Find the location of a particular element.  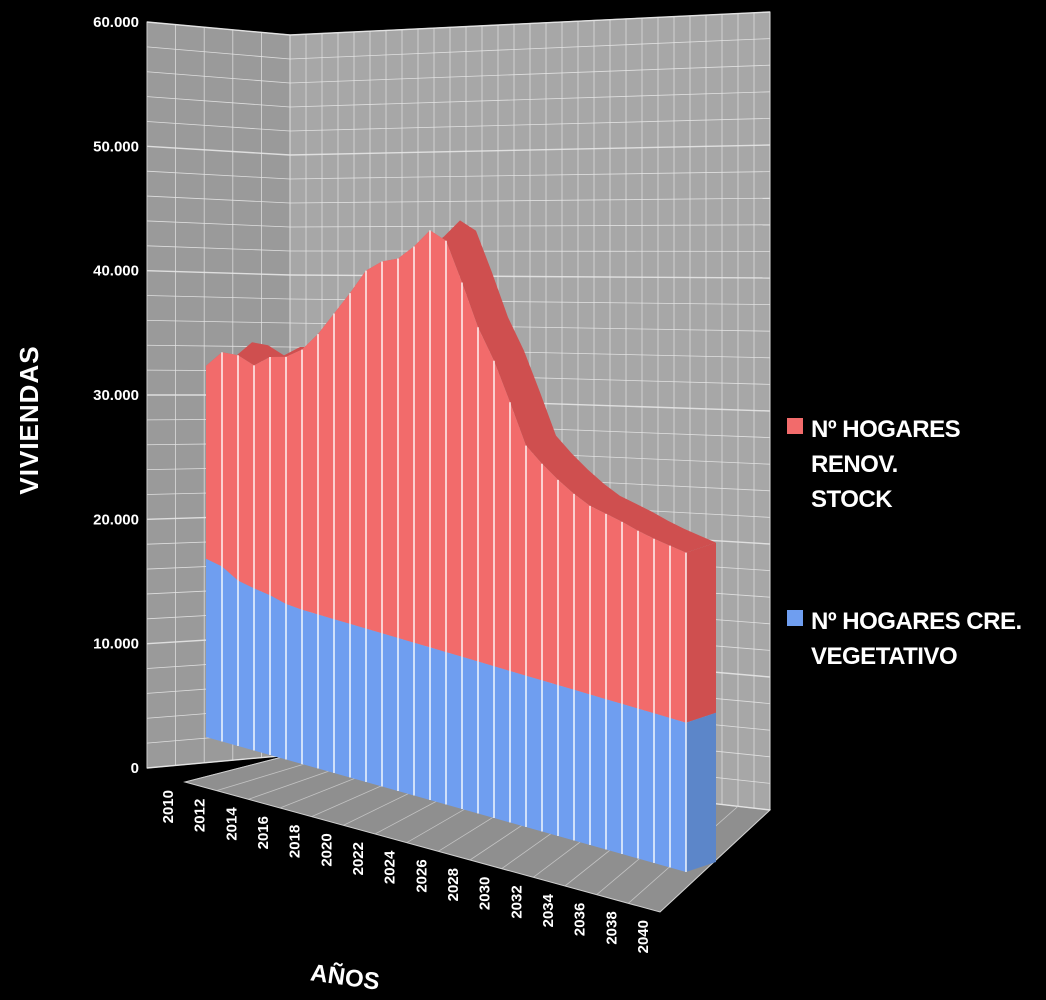

x-tick-label: 2040 is located at coordinates (643, 936).